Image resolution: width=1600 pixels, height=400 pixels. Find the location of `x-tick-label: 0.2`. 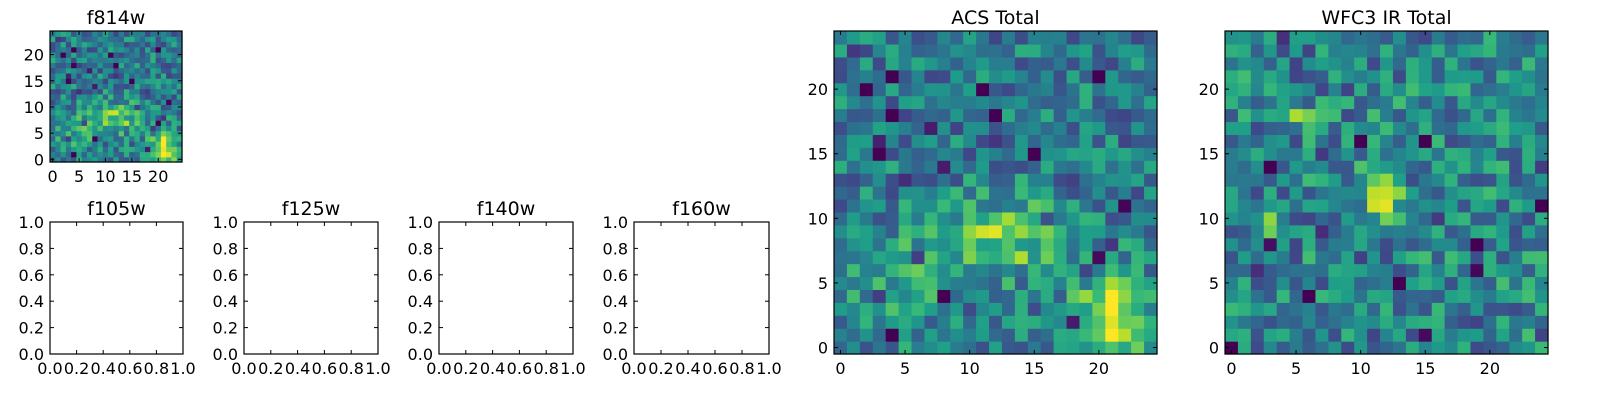

x-tick-label: 0.2 is located at coordinates (76, 368).